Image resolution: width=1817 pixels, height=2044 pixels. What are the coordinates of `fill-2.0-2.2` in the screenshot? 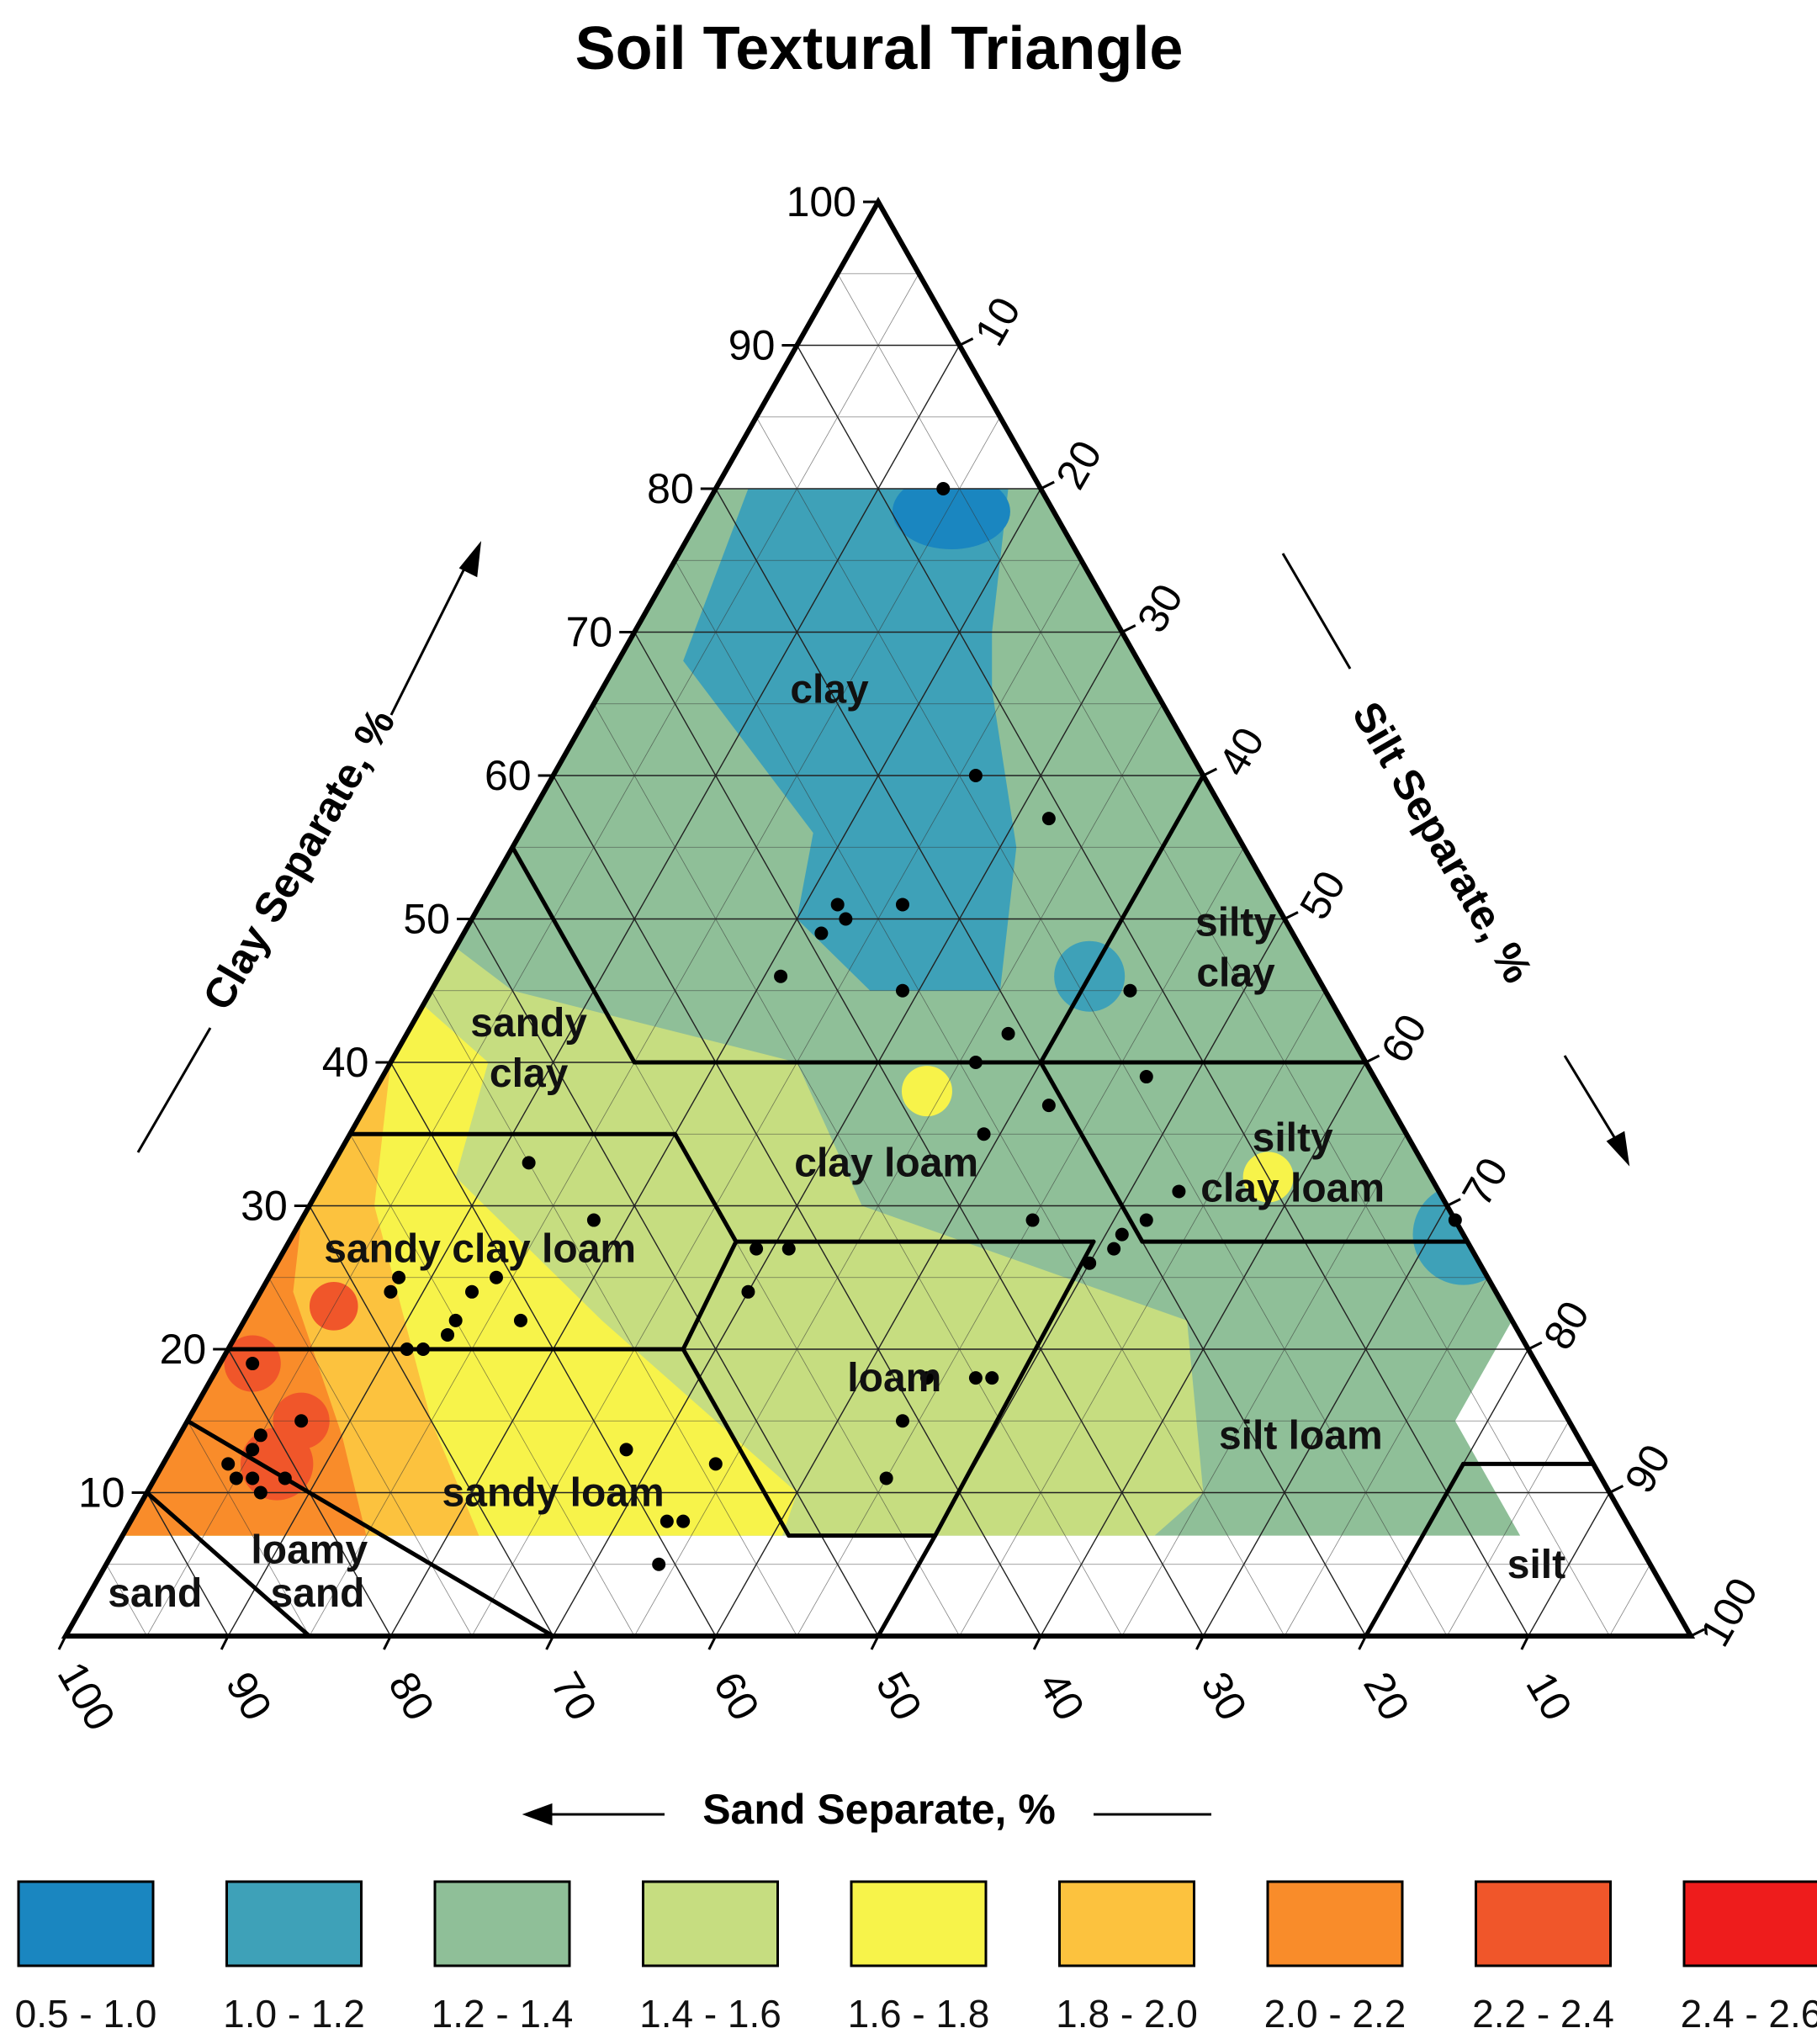 It's located at (256, 1342).